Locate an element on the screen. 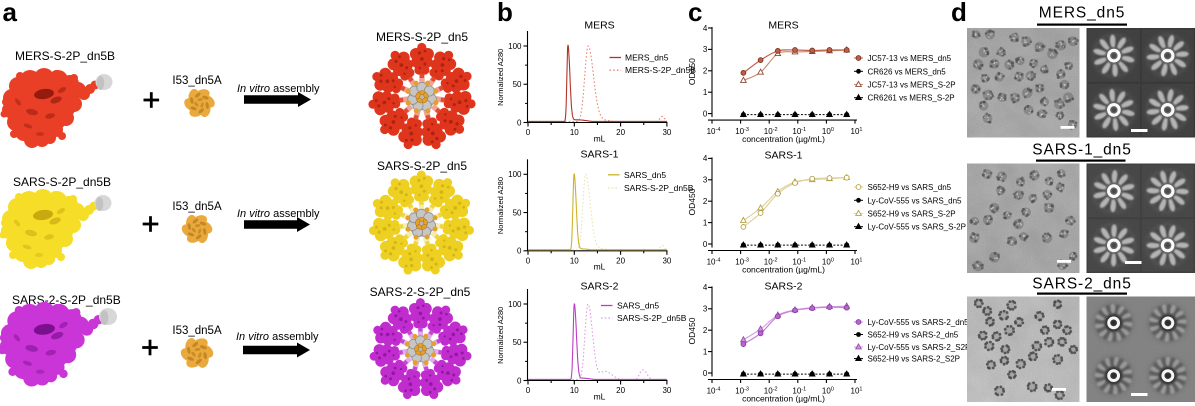 This screenshot has width=1195, height=406. svg-text: CR6261 vs MERS_S-2P is located at coordinates (911, 98).